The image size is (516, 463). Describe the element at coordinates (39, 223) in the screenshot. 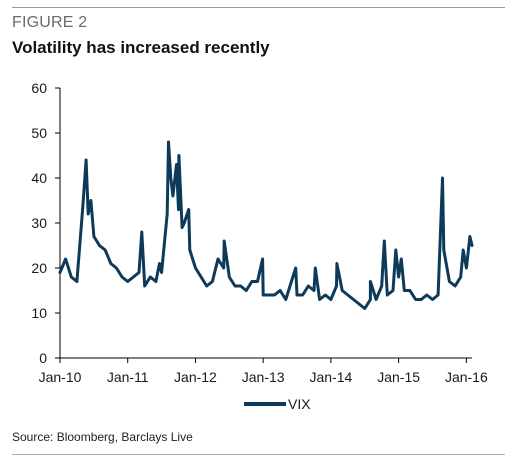

I see `y-tick-label: 30` at that location.